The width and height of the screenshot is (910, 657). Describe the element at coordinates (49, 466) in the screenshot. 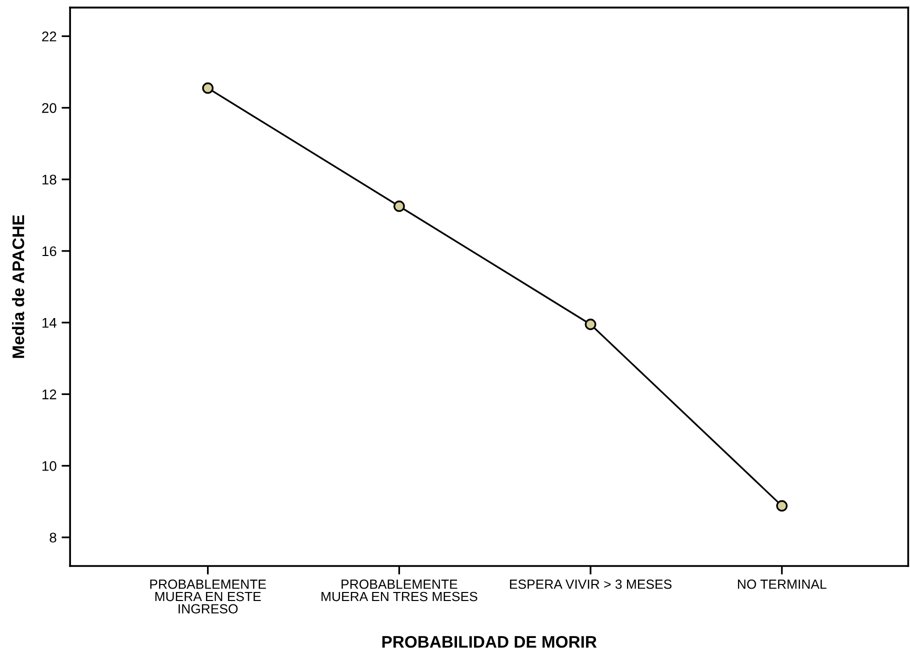

I see `y-tick-label: 10` at that location.